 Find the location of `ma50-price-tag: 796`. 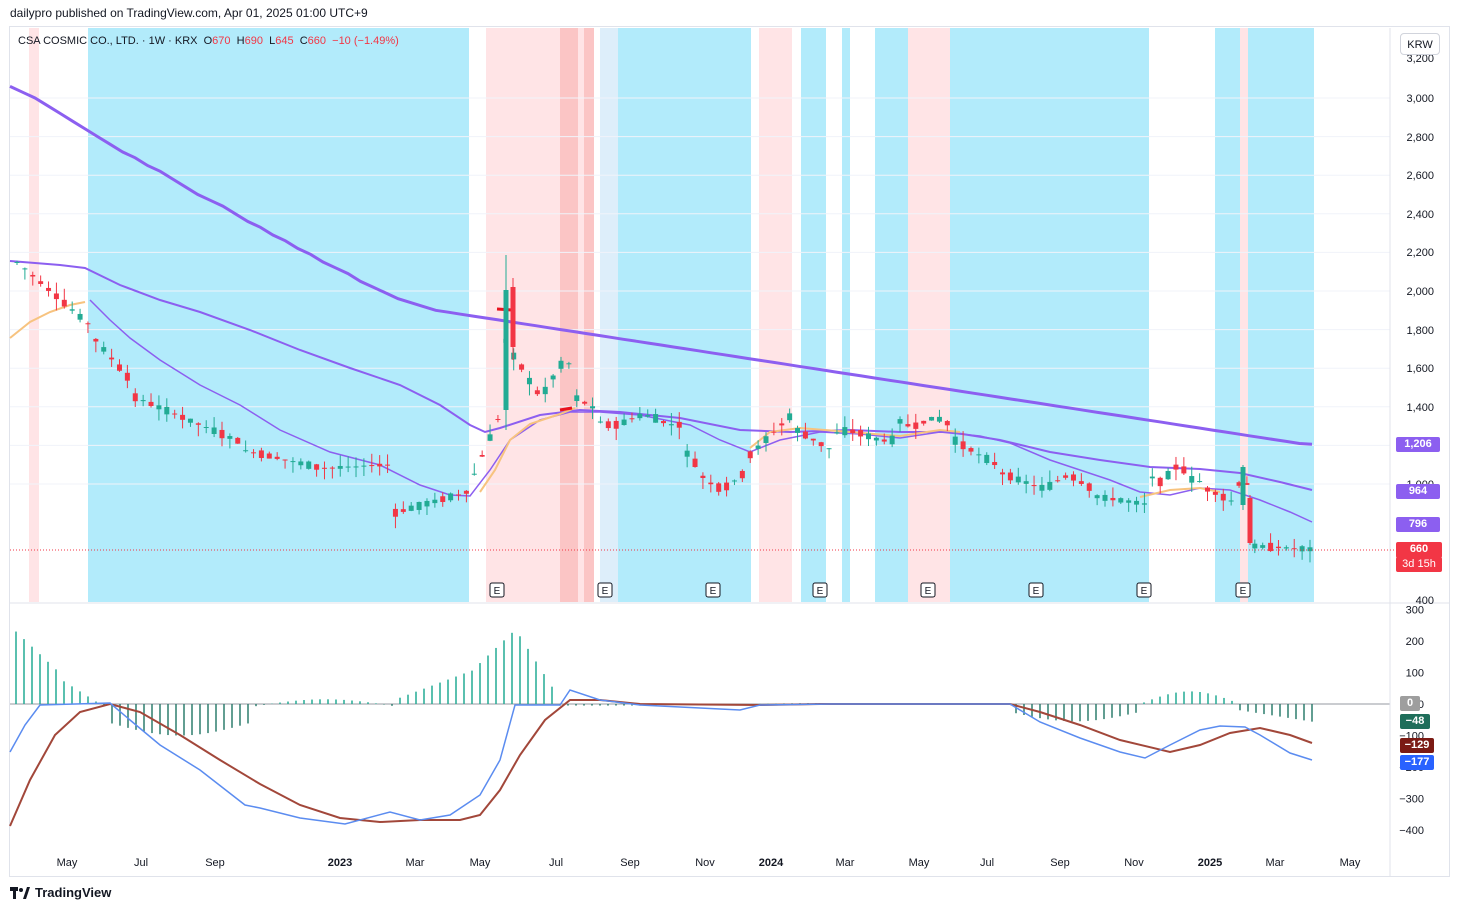

ma50-price-tag: 796 is located at coordinates (1418, 524).